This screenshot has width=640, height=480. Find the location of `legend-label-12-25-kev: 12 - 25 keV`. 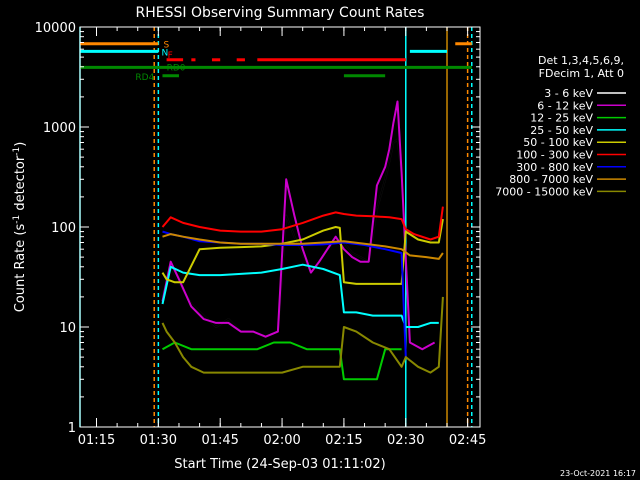

legend-label-12-25-kev: 12 - 25 keV is located at coordinates (561, 118).